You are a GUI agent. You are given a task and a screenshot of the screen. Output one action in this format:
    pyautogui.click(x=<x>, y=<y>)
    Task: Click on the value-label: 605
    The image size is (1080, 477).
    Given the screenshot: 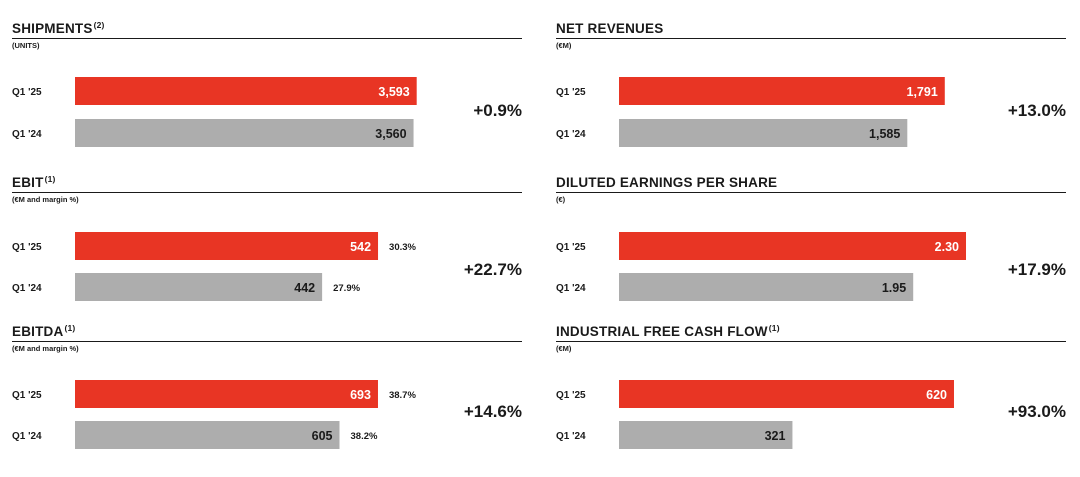 What is the action you would take?
    pyautogui.click(x=322, y=436)
    